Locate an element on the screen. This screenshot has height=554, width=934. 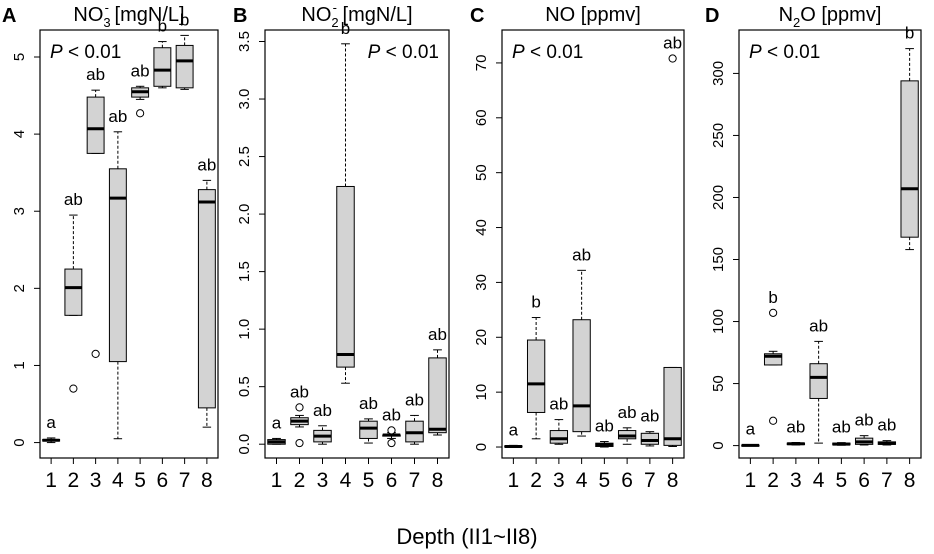
panel-title: NO [ppmv] is located at coordinates (593, 15).